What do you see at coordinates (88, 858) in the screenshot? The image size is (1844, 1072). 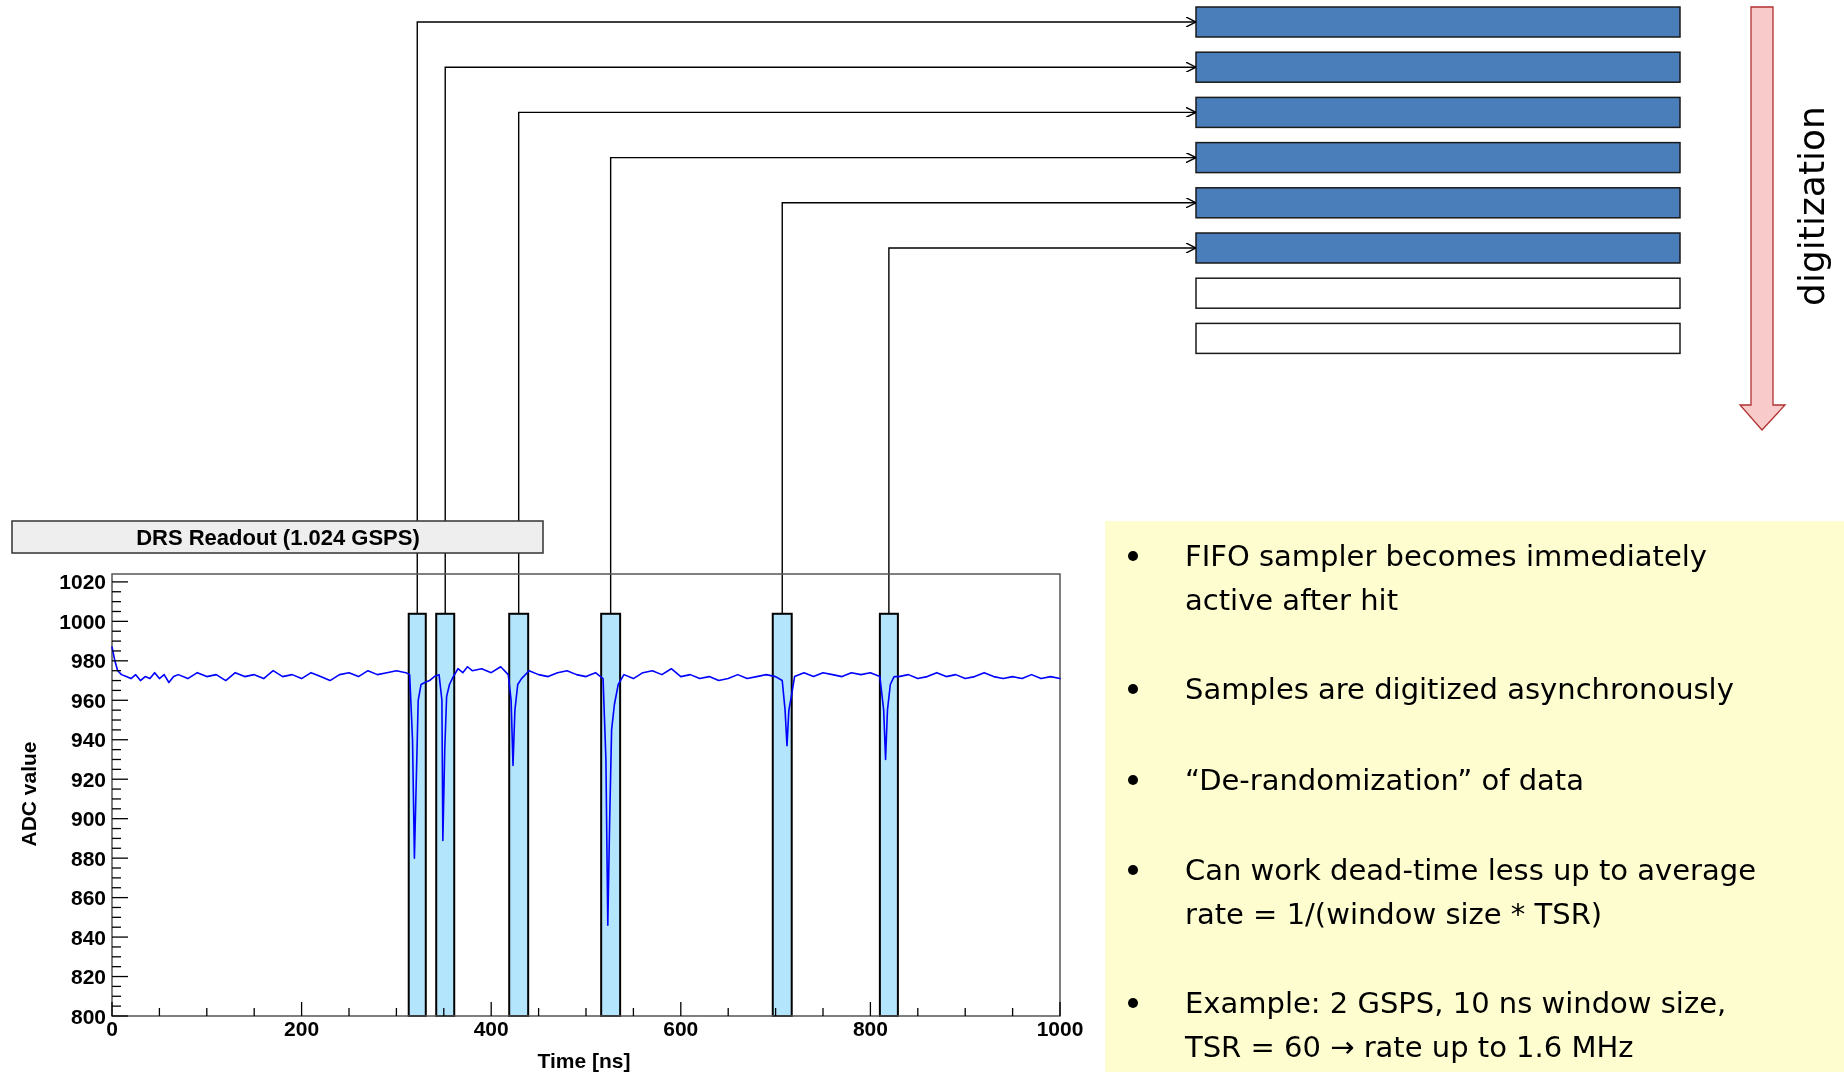 I see `y-tick-label: 880` at bounding box center [88, 858].